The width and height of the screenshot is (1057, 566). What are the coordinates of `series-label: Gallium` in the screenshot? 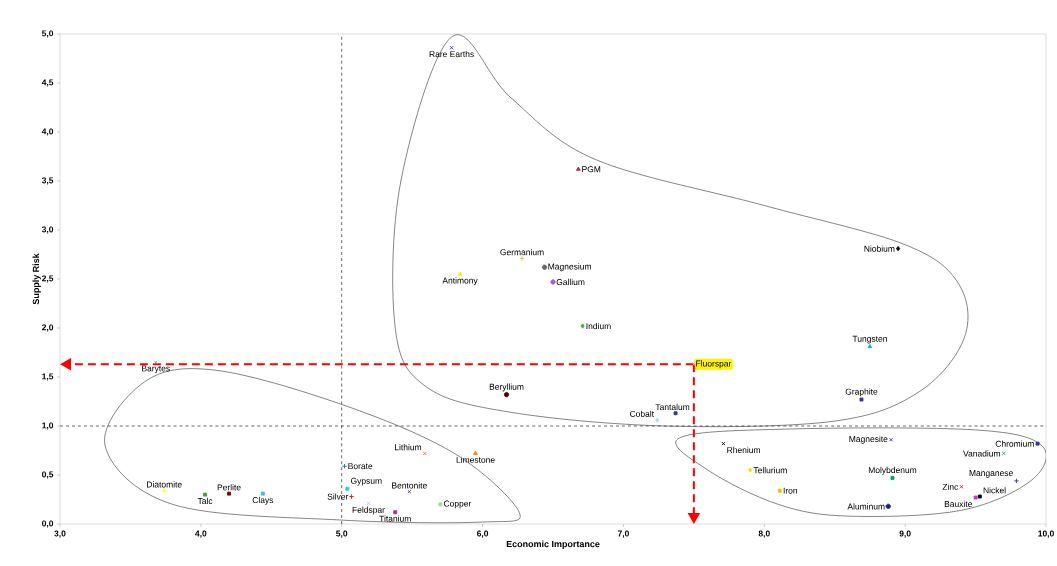 It's located at (570, 282).